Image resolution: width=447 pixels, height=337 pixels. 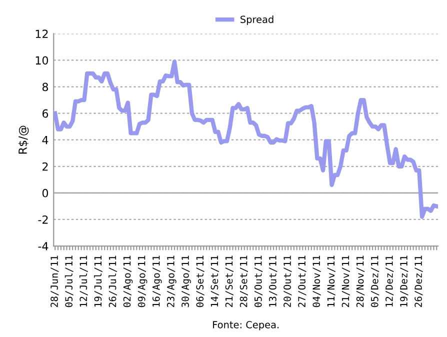 What do you see at coordinates (418, 281) in the screenshot?
I see `x-tick-label: 26/Dez/11` at bounding box center [418, 281].